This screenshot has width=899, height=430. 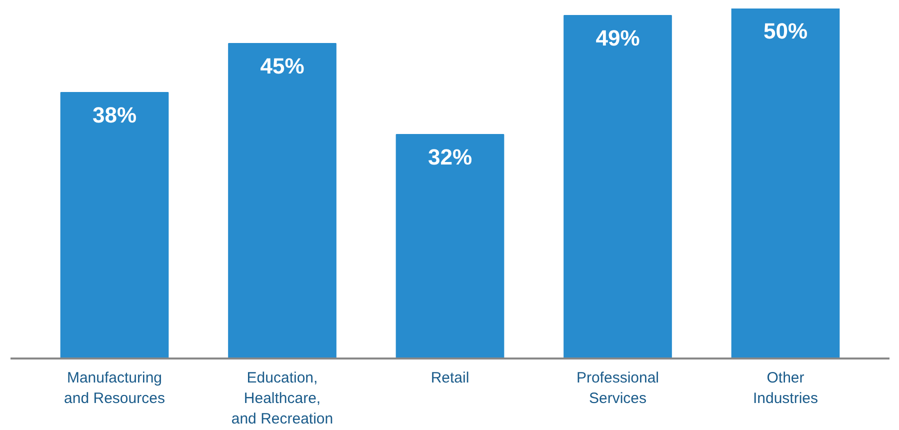 I want to click on data-label: 38%, so click(x=114, y=115).